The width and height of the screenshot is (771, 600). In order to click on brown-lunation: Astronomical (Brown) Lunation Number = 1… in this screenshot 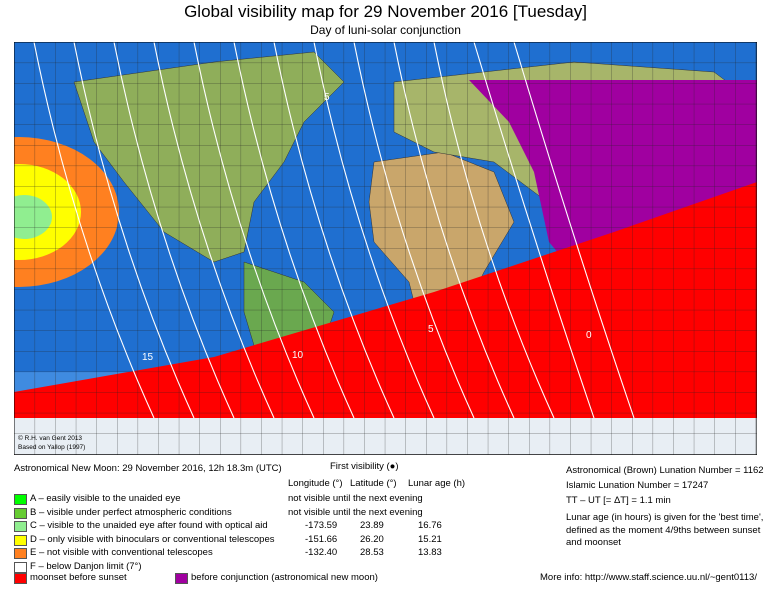, I will do `click(665, 470)`.